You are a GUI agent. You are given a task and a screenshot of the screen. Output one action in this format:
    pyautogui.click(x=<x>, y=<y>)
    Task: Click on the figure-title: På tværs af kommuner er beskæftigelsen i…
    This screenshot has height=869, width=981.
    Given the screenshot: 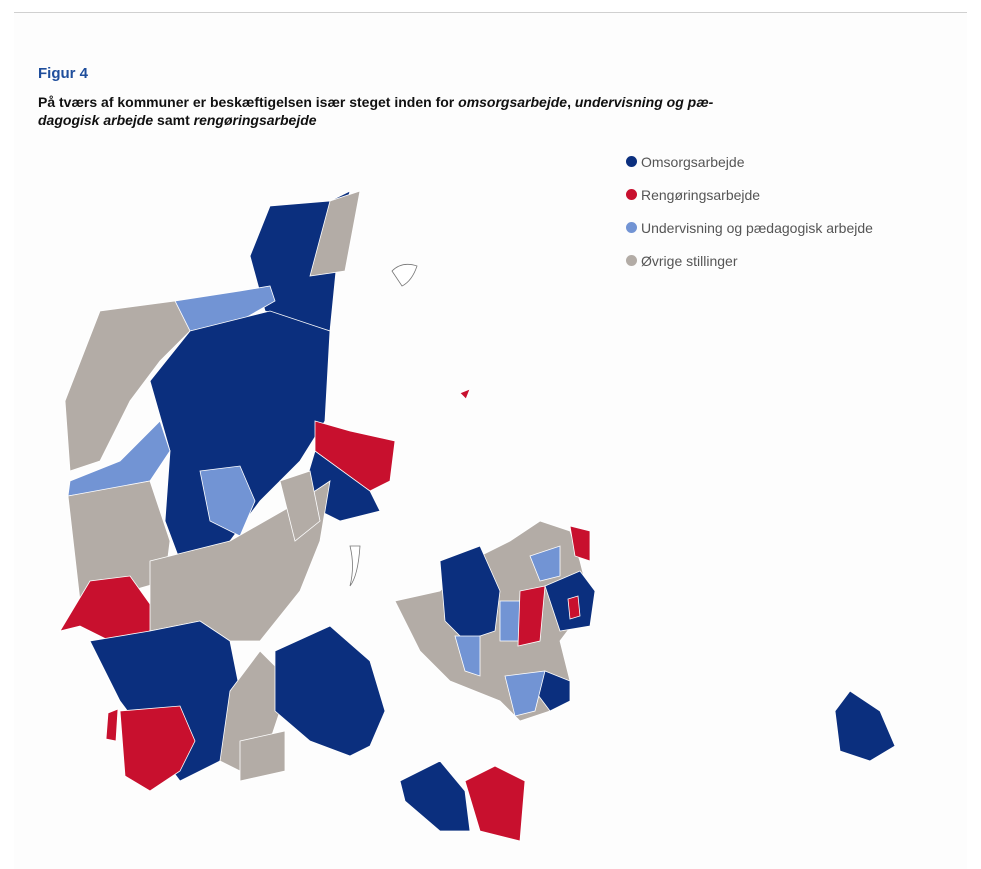 What is the action you would take?
    pyautogui.click(x=398, y=111)
    